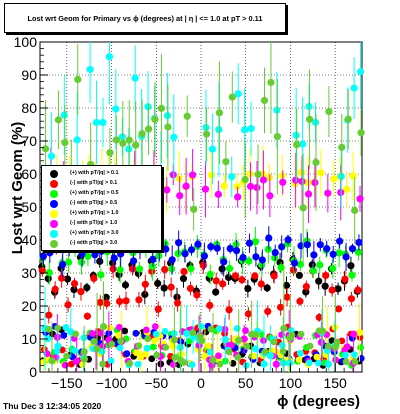 The width and height of the screenshot is (400, 414). Describe the element at coordinates (101, 244) in the screenshot. I see `legend-entry: (-) with pT/|q| > 3.0` at that location.